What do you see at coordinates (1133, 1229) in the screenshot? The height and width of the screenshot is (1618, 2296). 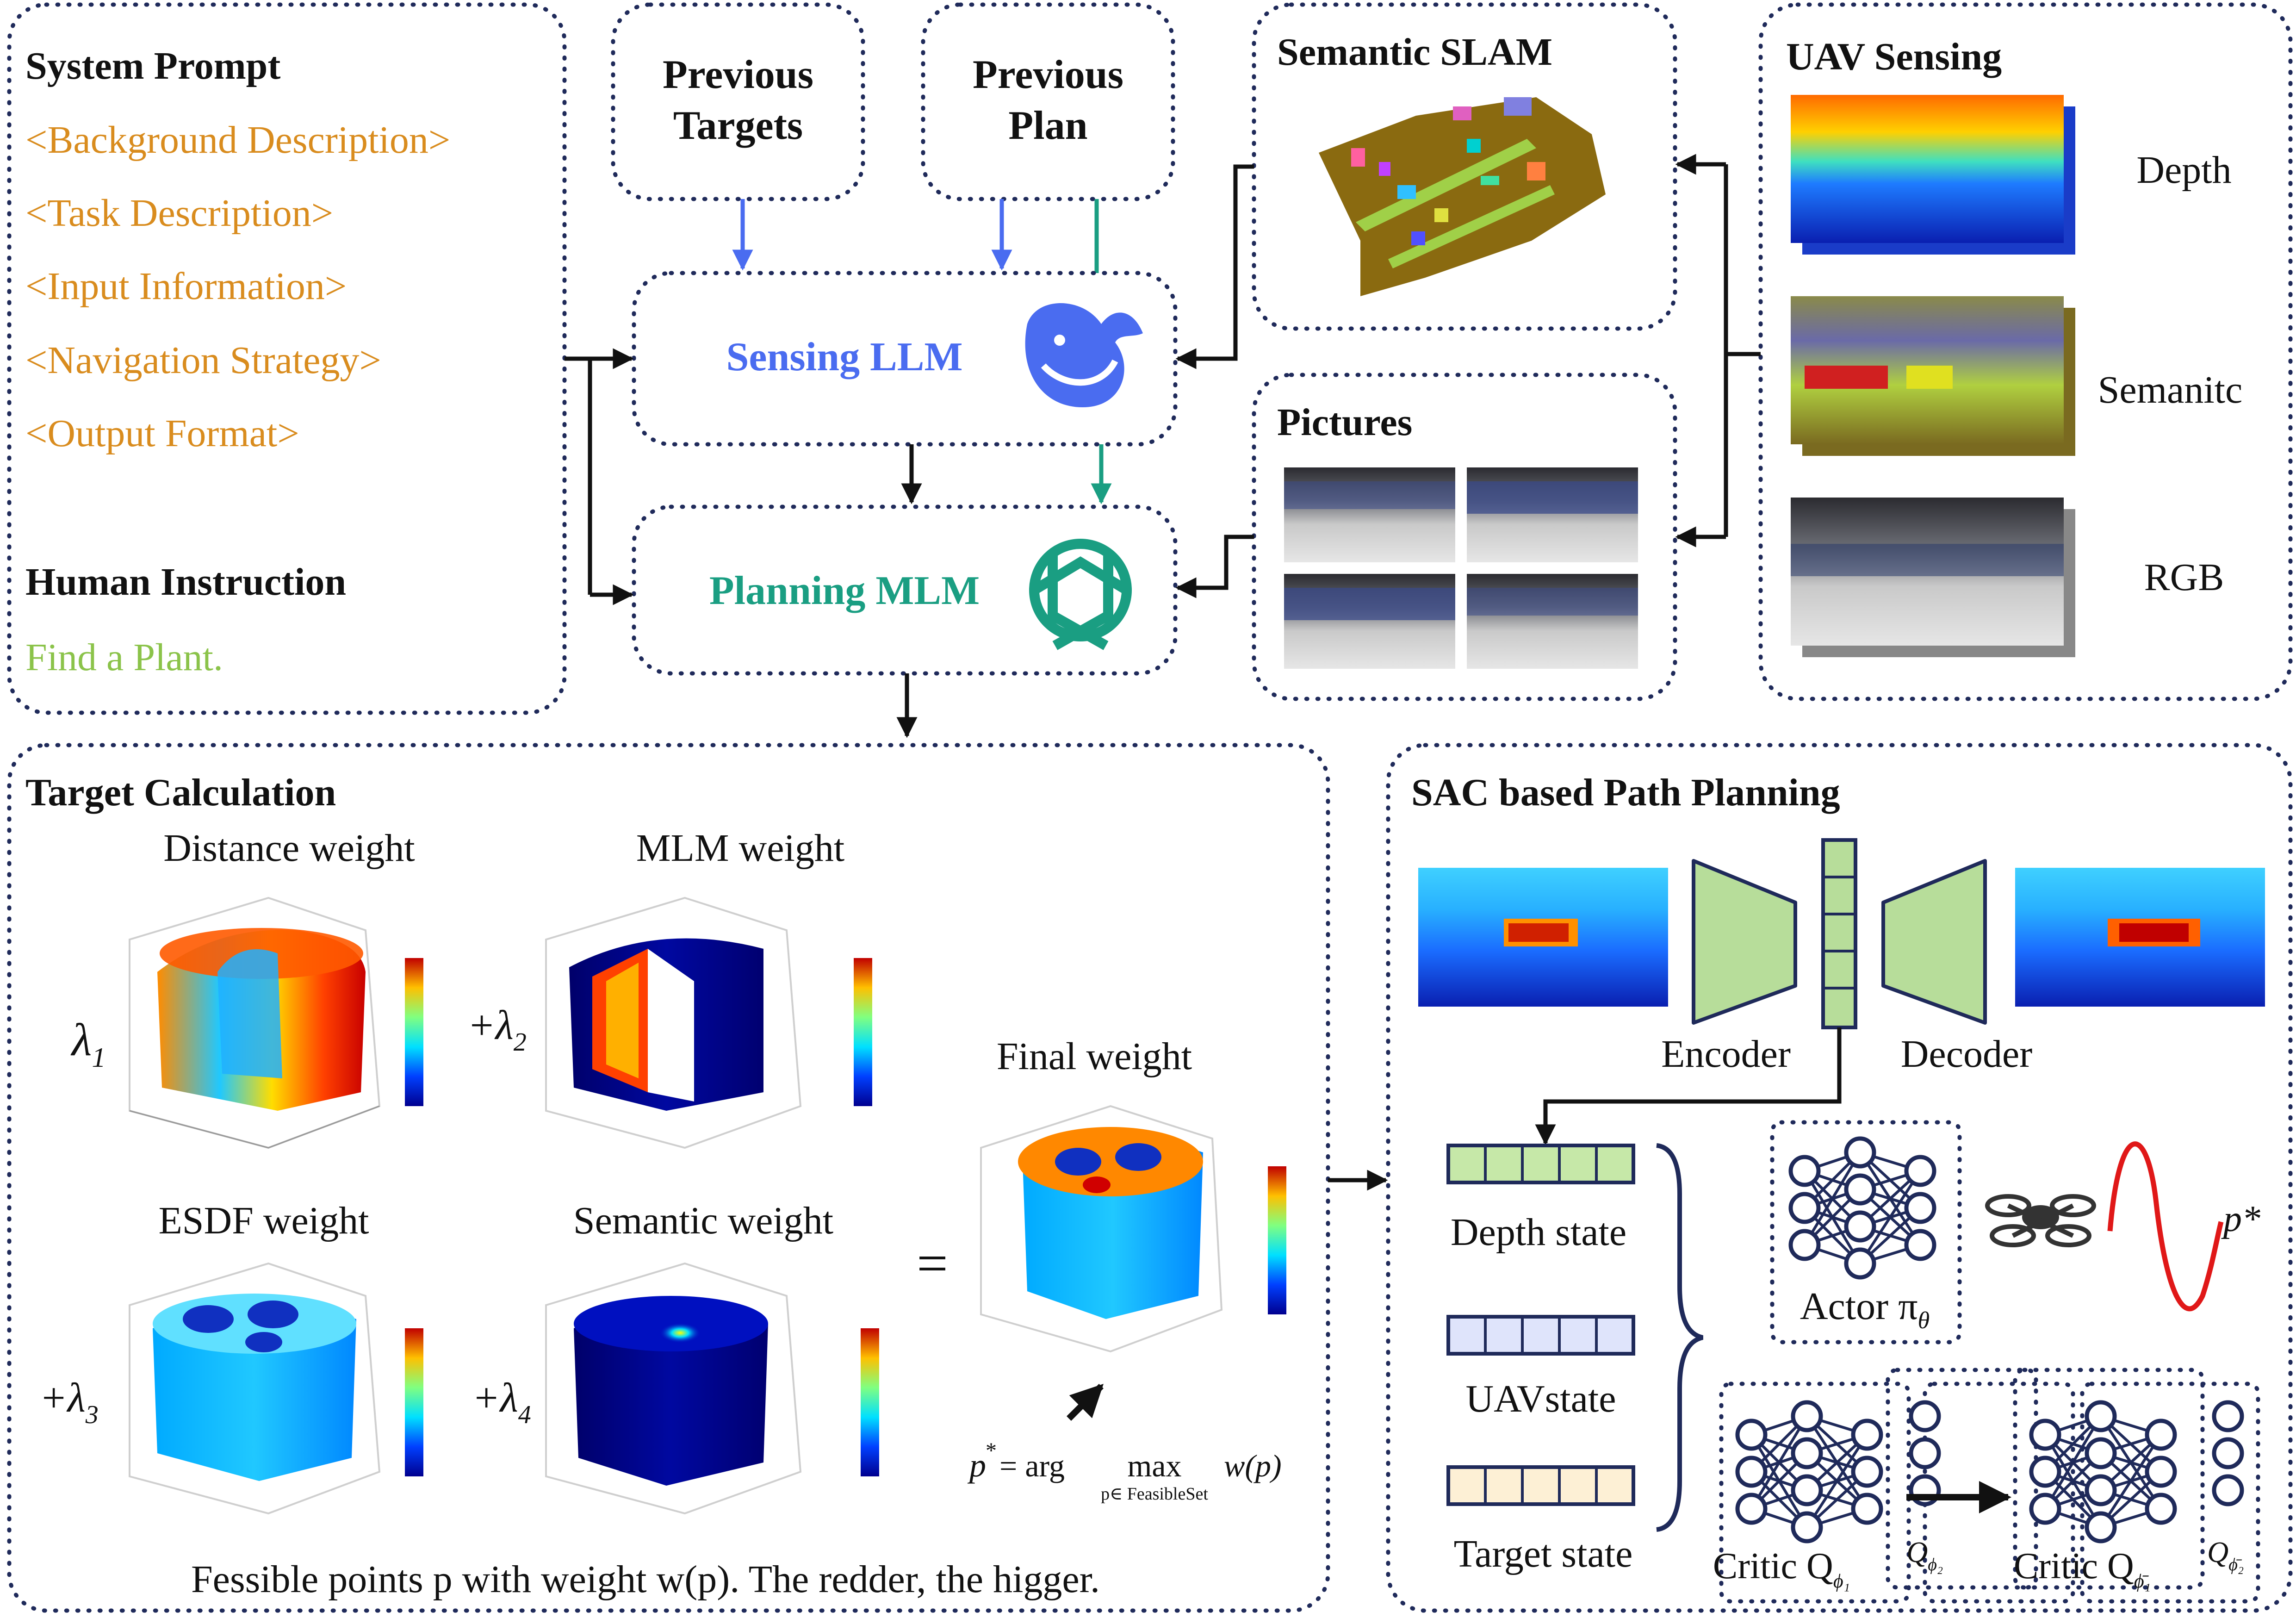 I see `final-weight-plot` at bounding box center [1133, 1229].